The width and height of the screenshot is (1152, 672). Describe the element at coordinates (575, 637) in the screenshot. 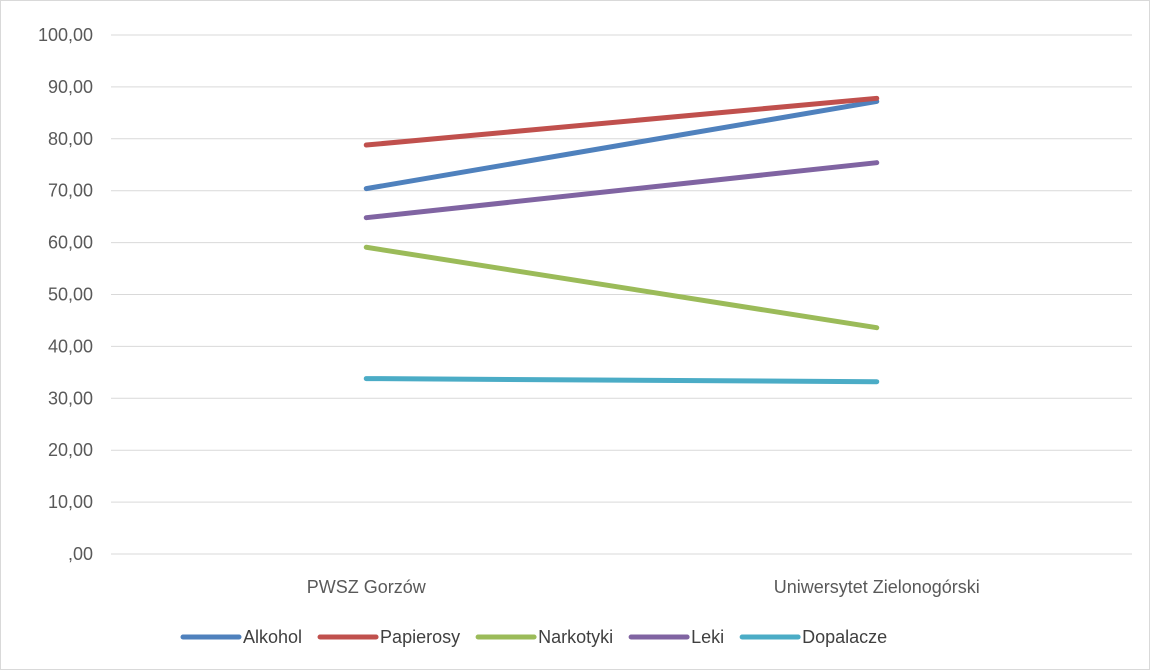

I see `legend-label: Narkotyki` at that location.